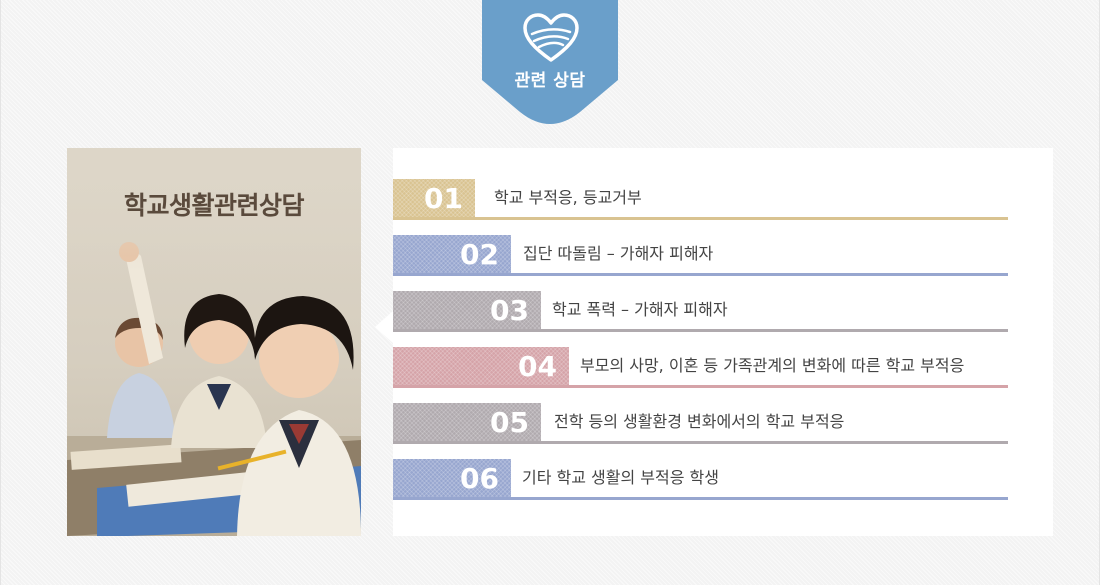 This screenshot has height=585, width=1100. I want to click on counseling-badge: 관련 상담, so click(550, 62).